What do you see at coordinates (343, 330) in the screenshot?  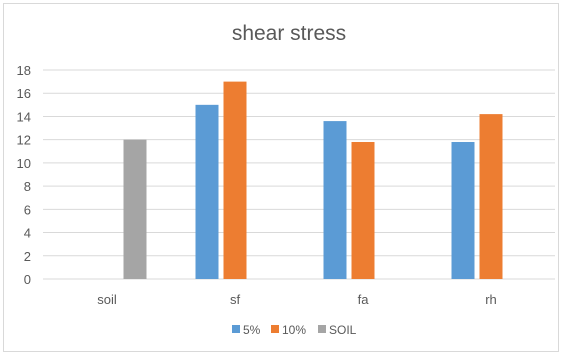 I see `legend-label: SOIL` at bounding box center [343, 330].